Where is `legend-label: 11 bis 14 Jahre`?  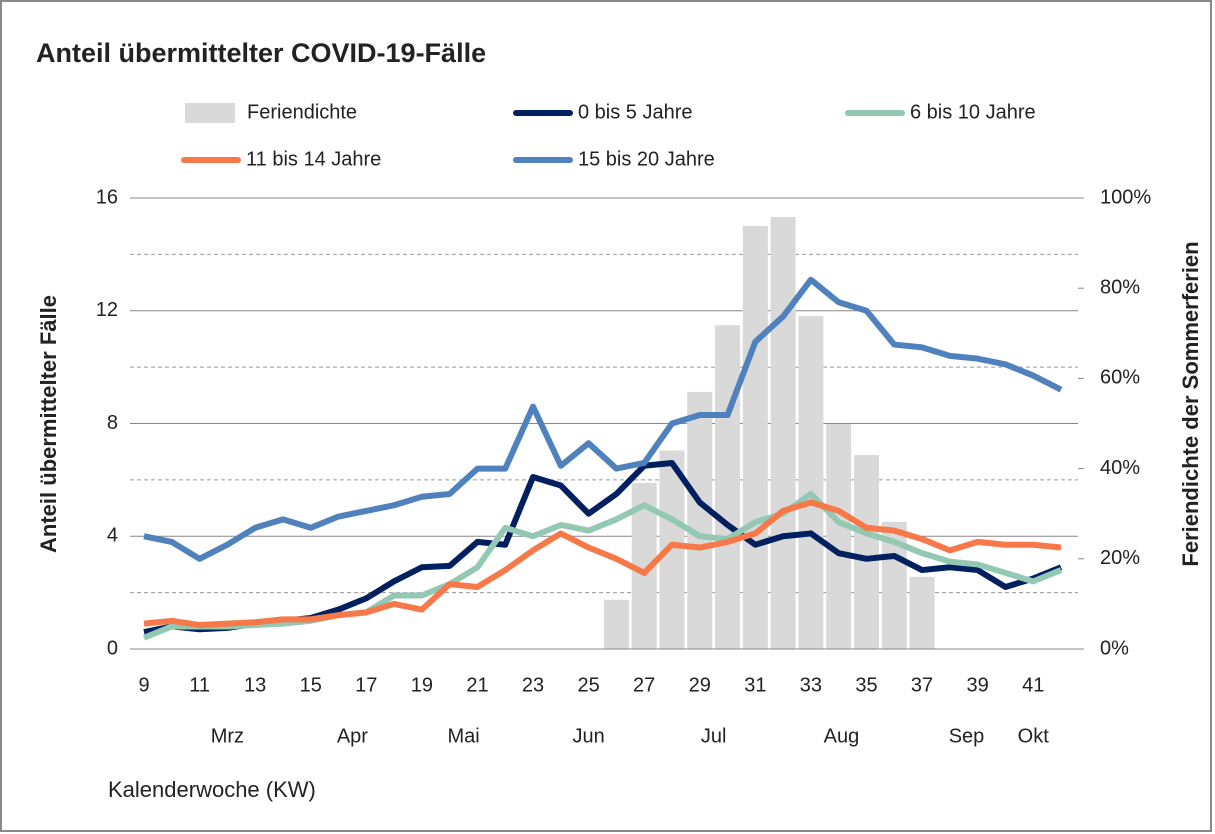
legend-label: 11 bis 14 Jahre is located at coordinates (313, 159).